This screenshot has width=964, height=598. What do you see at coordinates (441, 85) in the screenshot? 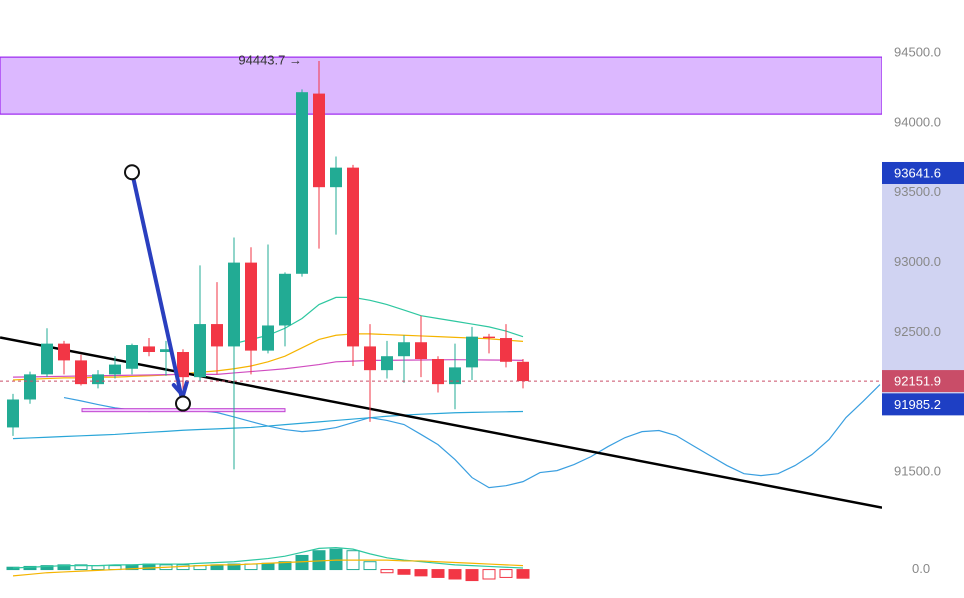
I see `zone` at bounding box center [441, 85].